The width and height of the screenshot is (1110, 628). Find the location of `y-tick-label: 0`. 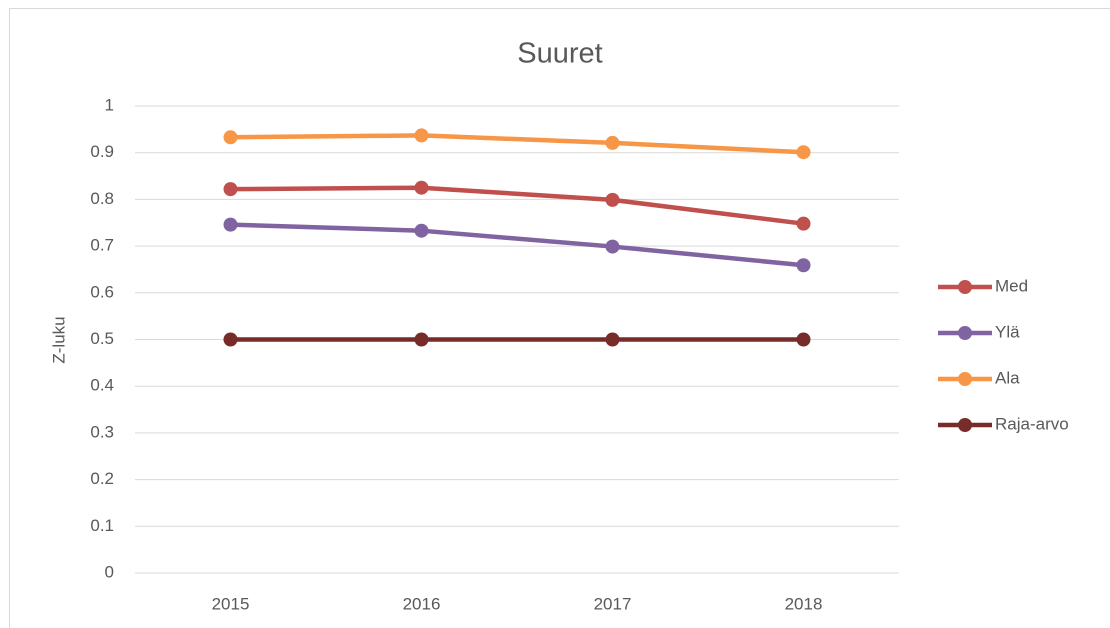

y-tick-label: 0 is located at coordinates (109, 571).